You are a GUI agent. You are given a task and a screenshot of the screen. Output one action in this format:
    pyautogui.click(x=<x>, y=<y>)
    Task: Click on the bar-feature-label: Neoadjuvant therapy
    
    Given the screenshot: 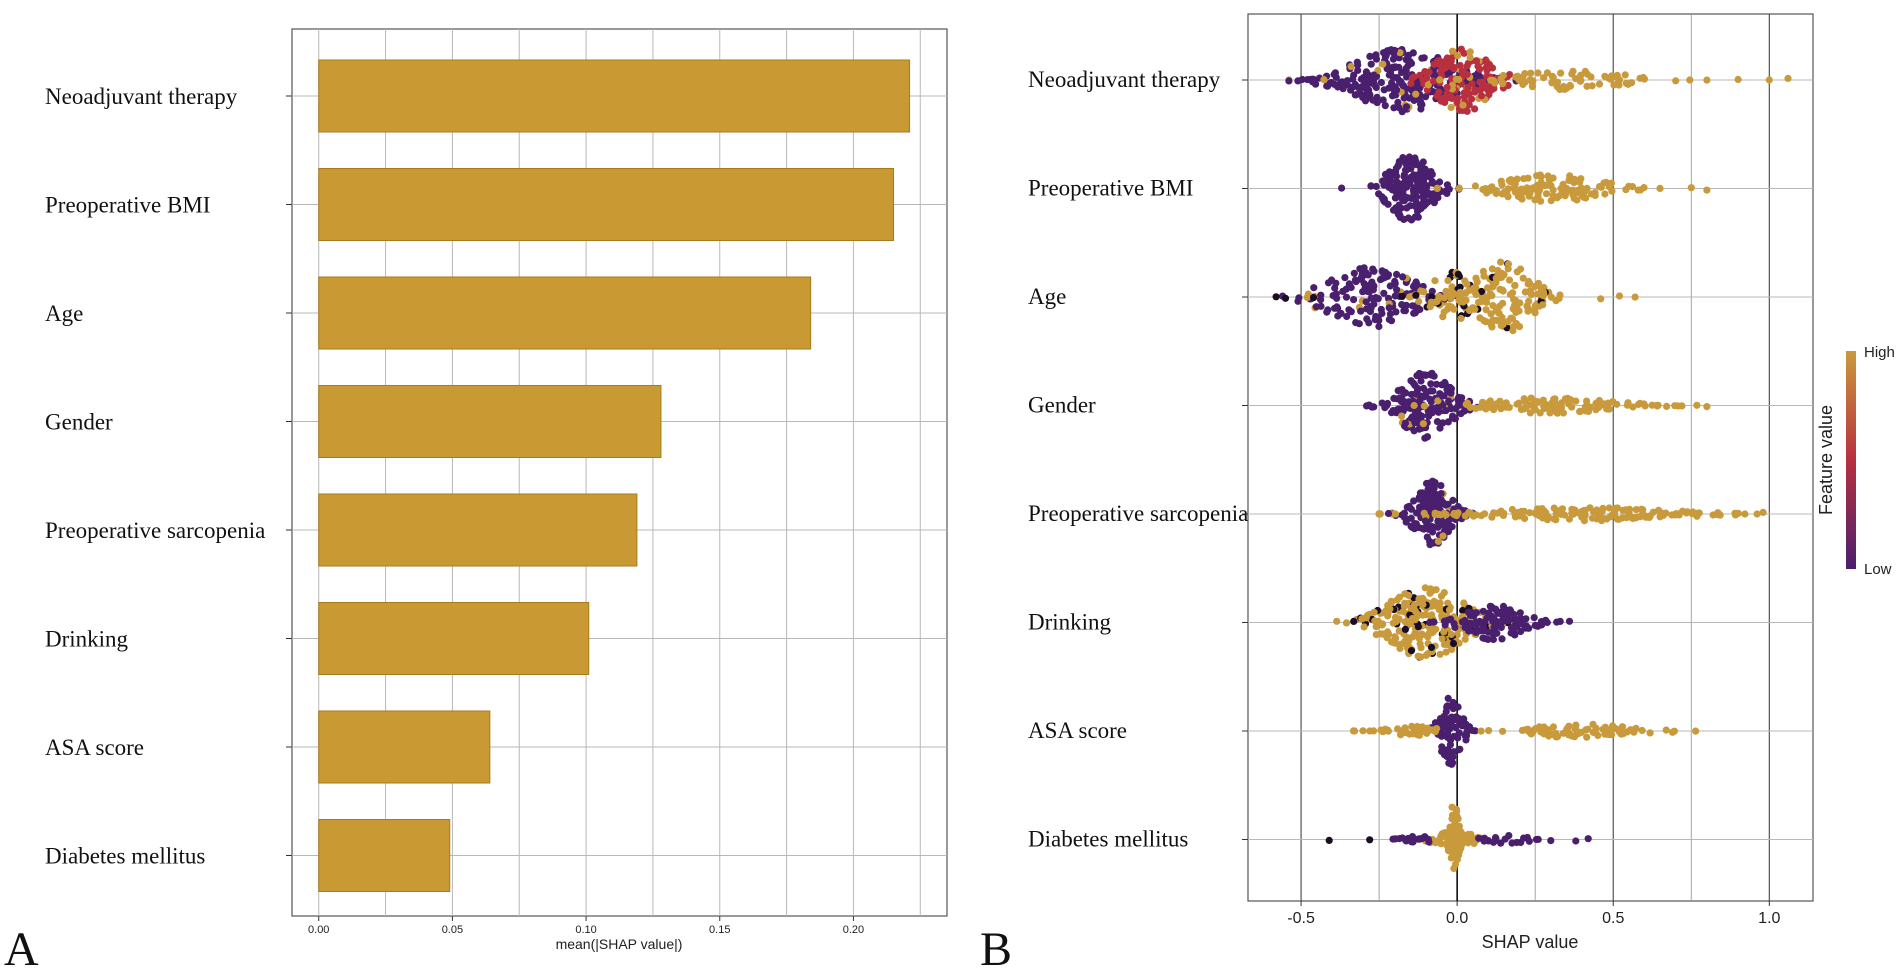 What is the action you would take?
    pyautogui.click(x=141, y=96)
    